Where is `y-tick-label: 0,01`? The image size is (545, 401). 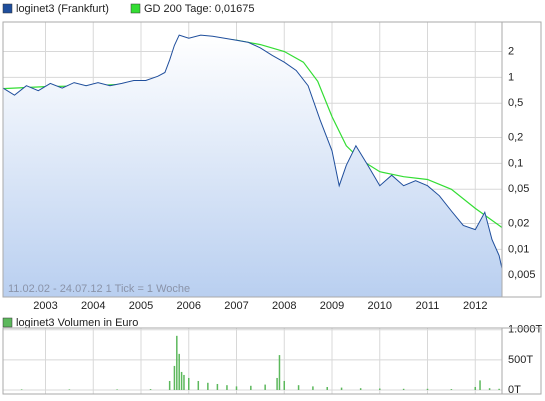
y-tick-label: 0,01 is located at coordinates (518, 249).